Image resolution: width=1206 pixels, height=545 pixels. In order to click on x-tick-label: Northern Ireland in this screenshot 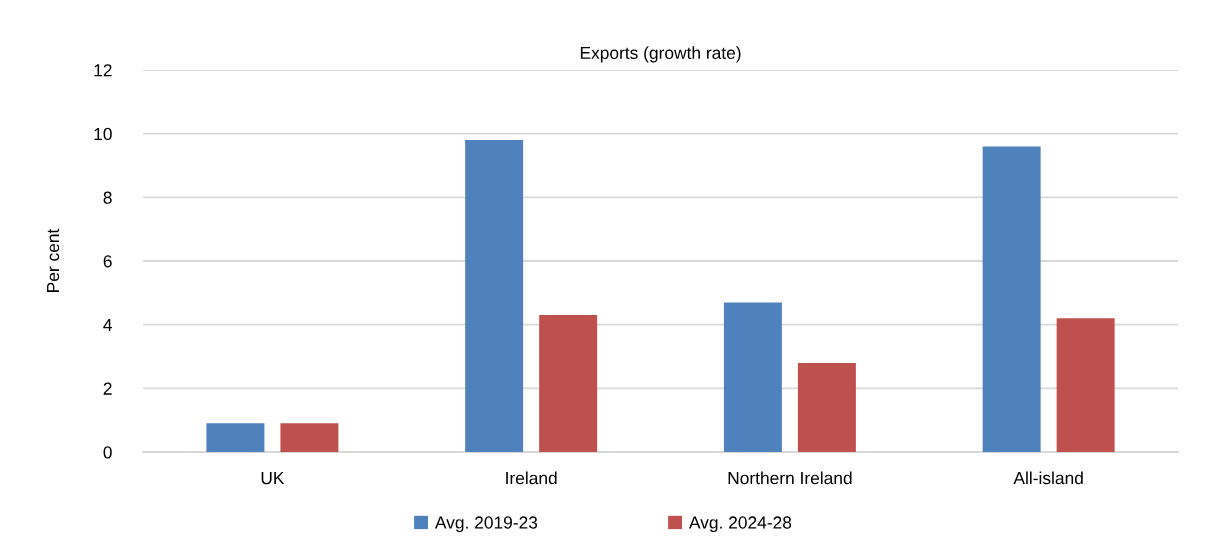, I will do `click(790, 478)`.